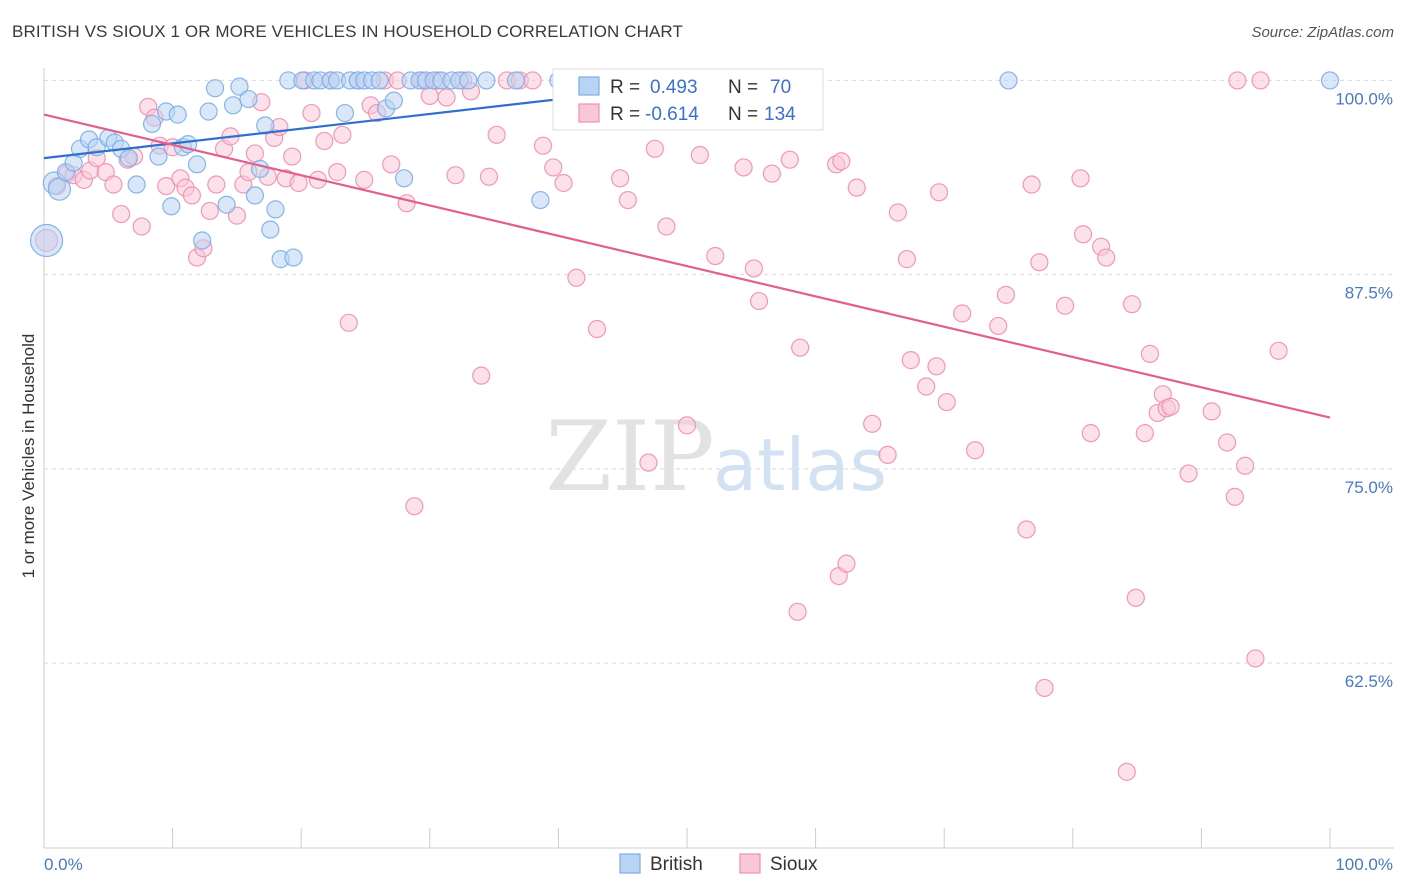 The height and width of the screenshot is (892, 1406). What do you see at coordinates (63, 864) in the screenshot?
I see `x-tick-label-min: 0.0%` at bounding box center [63, 864].